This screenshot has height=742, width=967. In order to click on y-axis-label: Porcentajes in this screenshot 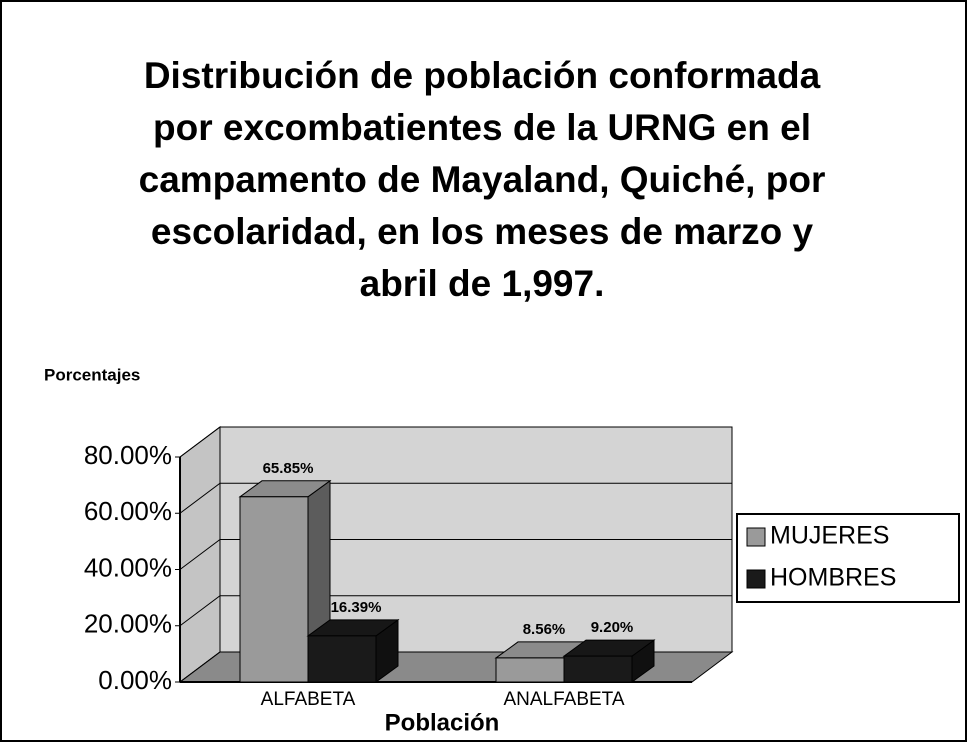, I will do `click(92, 374)`.